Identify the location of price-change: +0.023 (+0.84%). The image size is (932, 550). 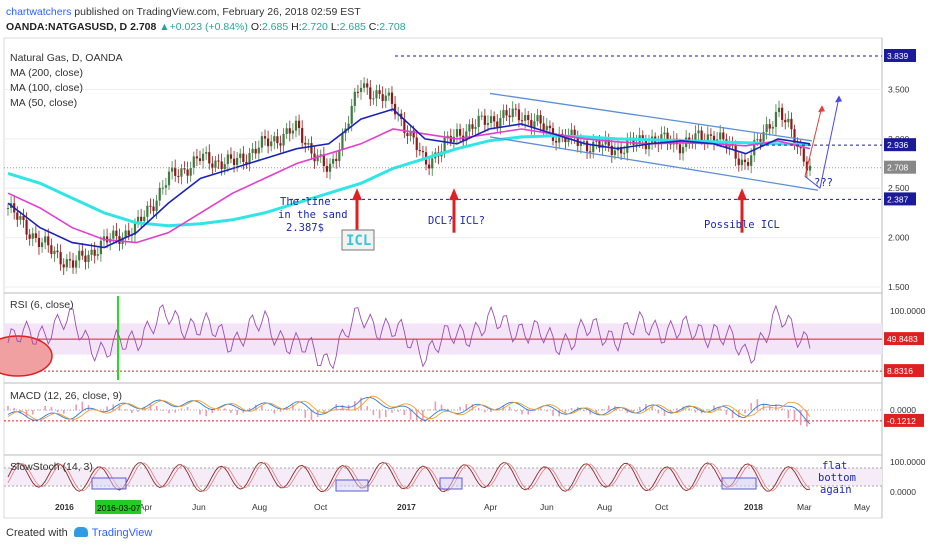
(208, 27).